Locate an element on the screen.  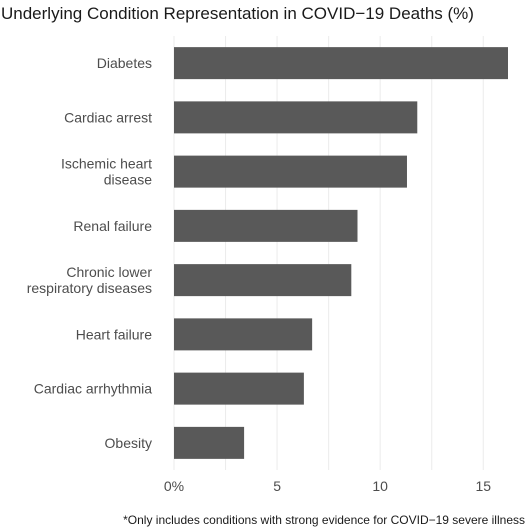
bar-obesity is located at coordinates (209, 442).